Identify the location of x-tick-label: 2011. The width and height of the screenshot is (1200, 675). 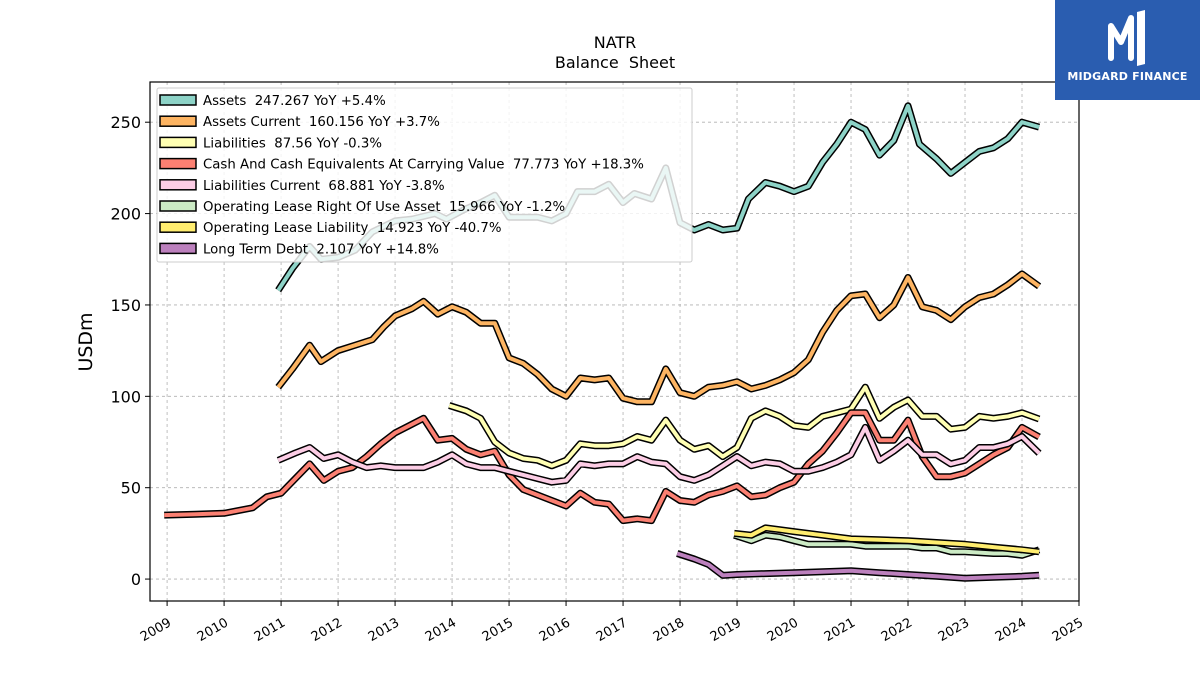
(270, 630).